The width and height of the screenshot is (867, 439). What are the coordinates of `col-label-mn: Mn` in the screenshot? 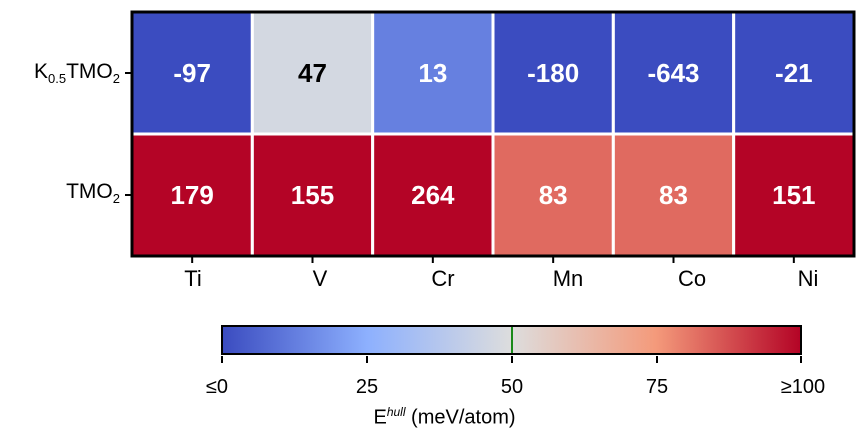 It's located at (568, 278).